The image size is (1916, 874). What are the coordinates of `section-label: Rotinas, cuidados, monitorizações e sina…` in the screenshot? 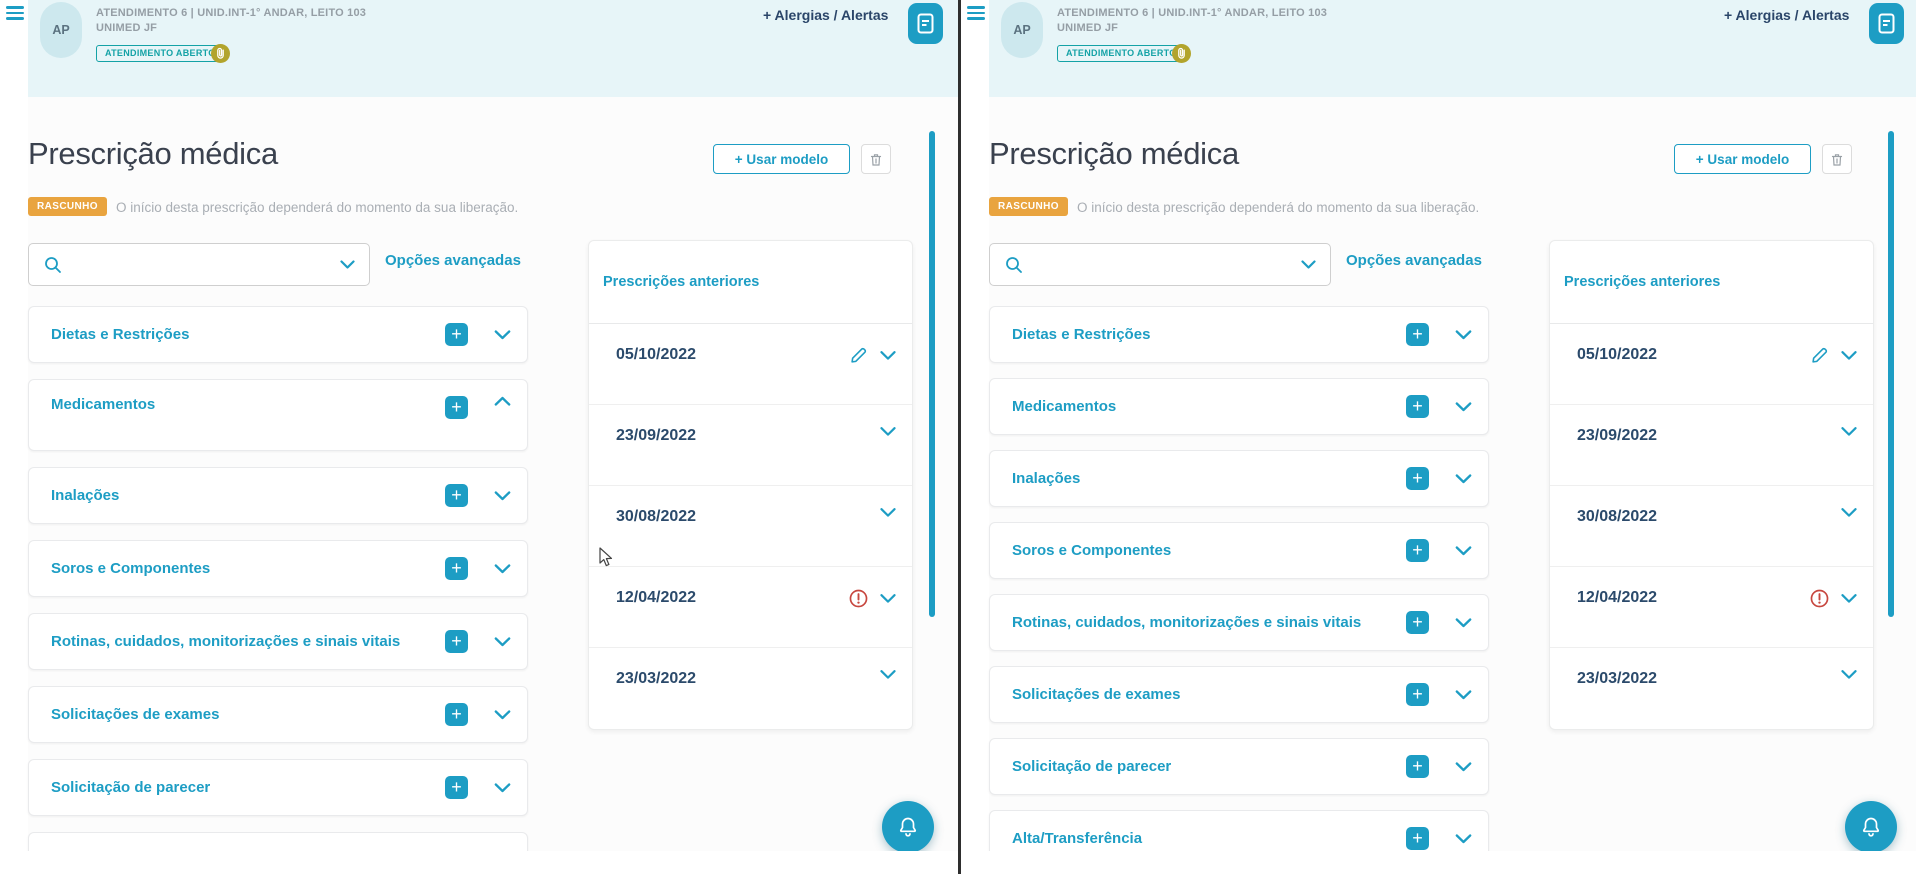 It's located at (1187, 622).